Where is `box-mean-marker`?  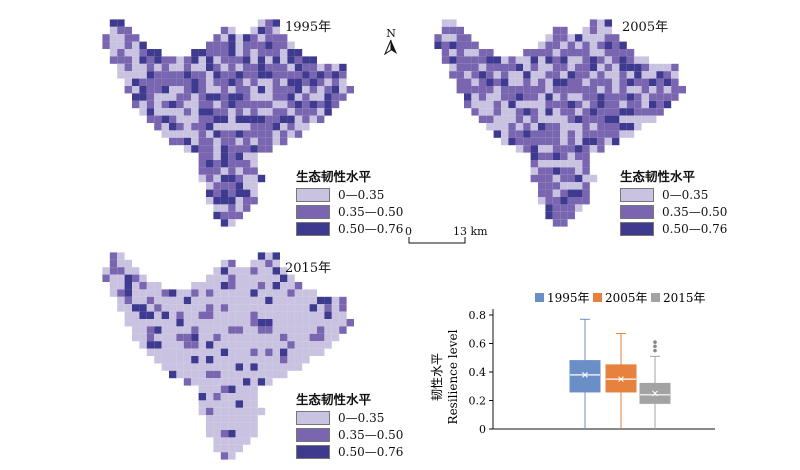
box-mean-marker is located at coordinates (621, 379).